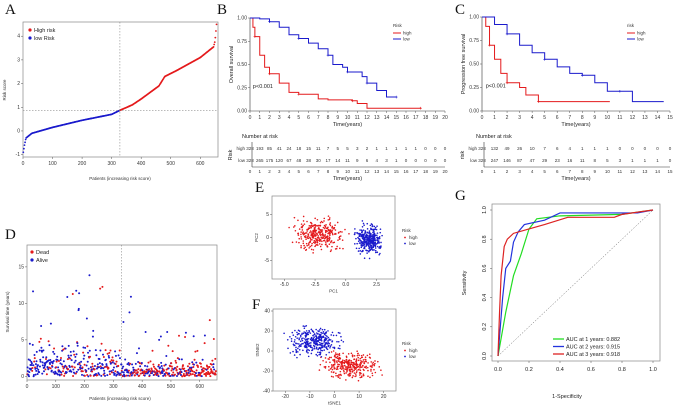  I want to click on x-tick-label: 0, so click(482, 118).